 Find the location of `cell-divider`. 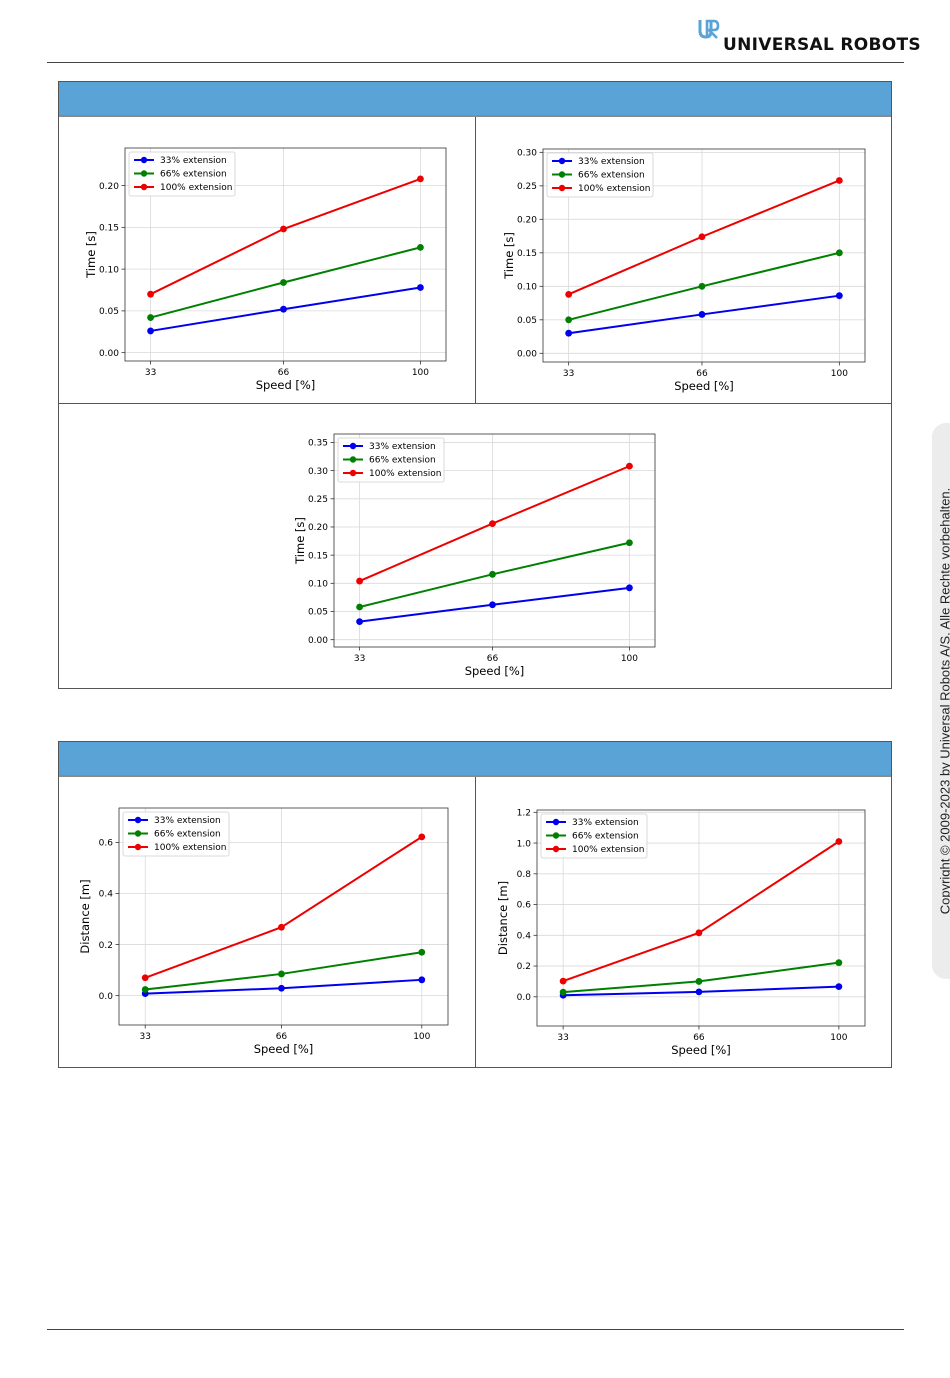

cell-divider is located at coordinates (475, 922).